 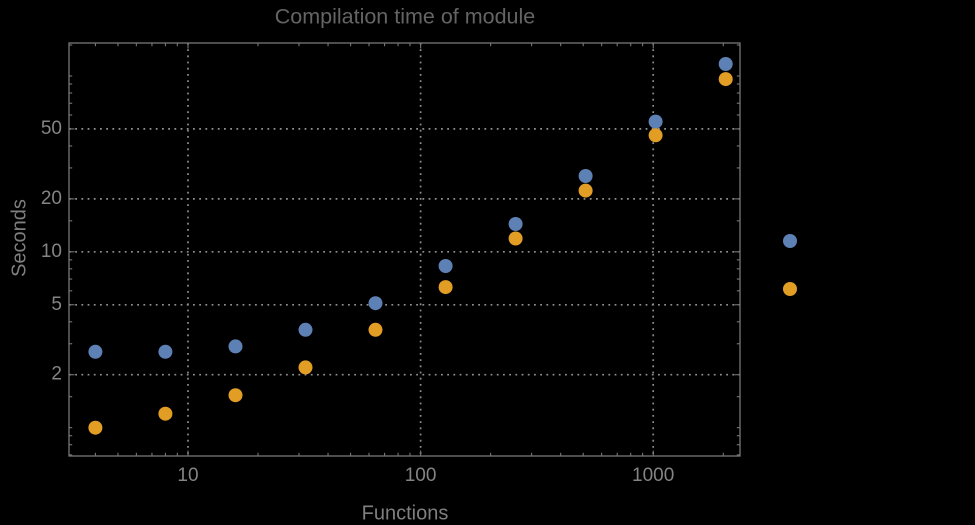 What do you see at coordinates (421, 475) in the screenshot?
I see `x-tick-label: 100` at bounding box center [421, 475].